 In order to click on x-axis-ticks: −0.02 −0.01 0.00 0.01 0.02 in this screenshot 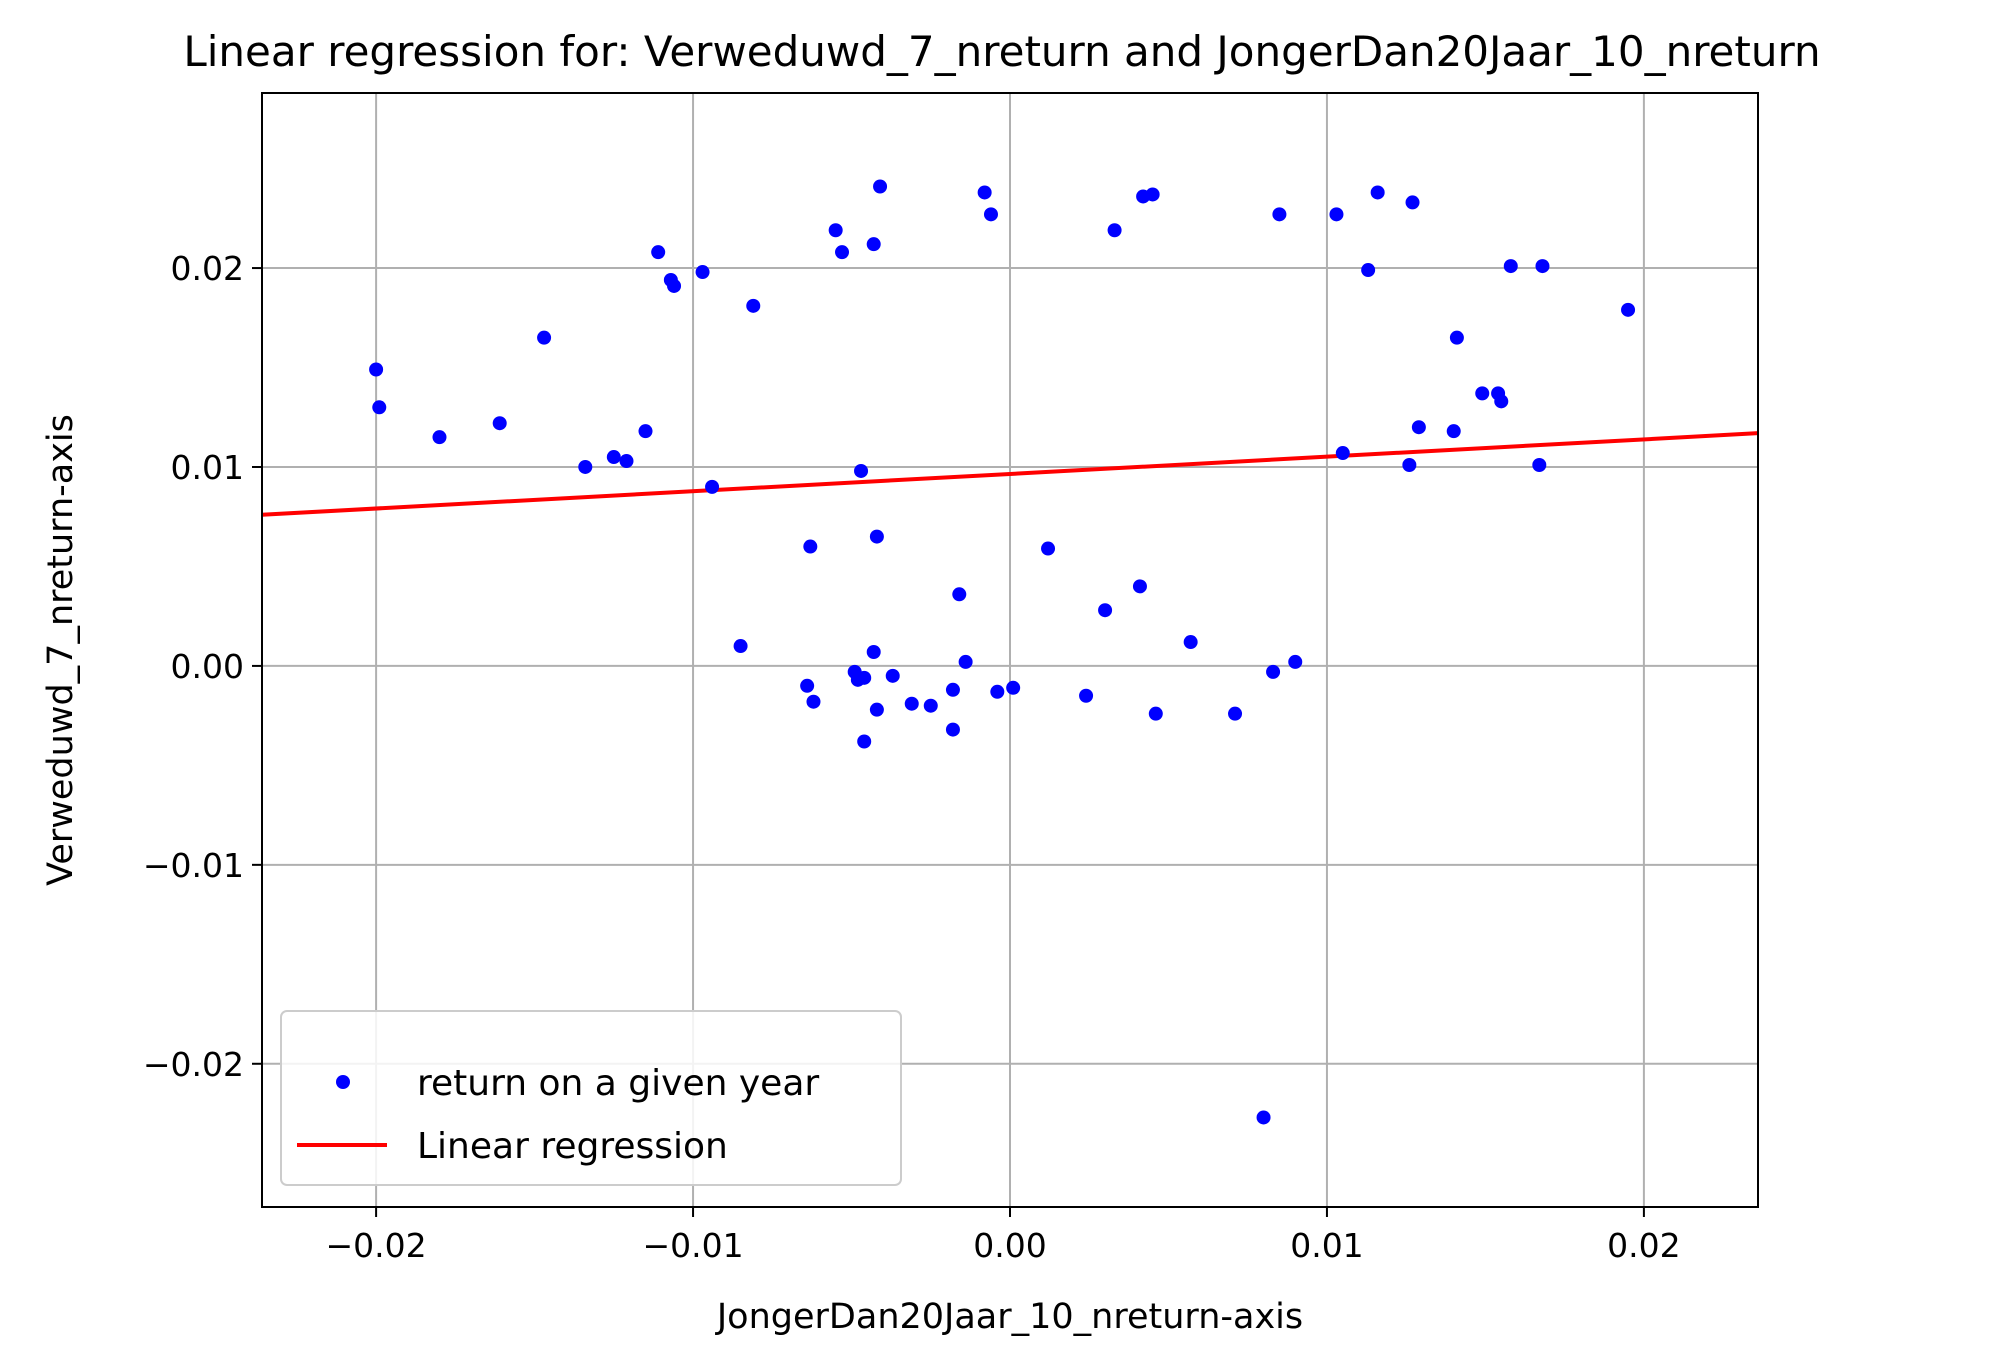, I will do `click(1003, 1236)`.